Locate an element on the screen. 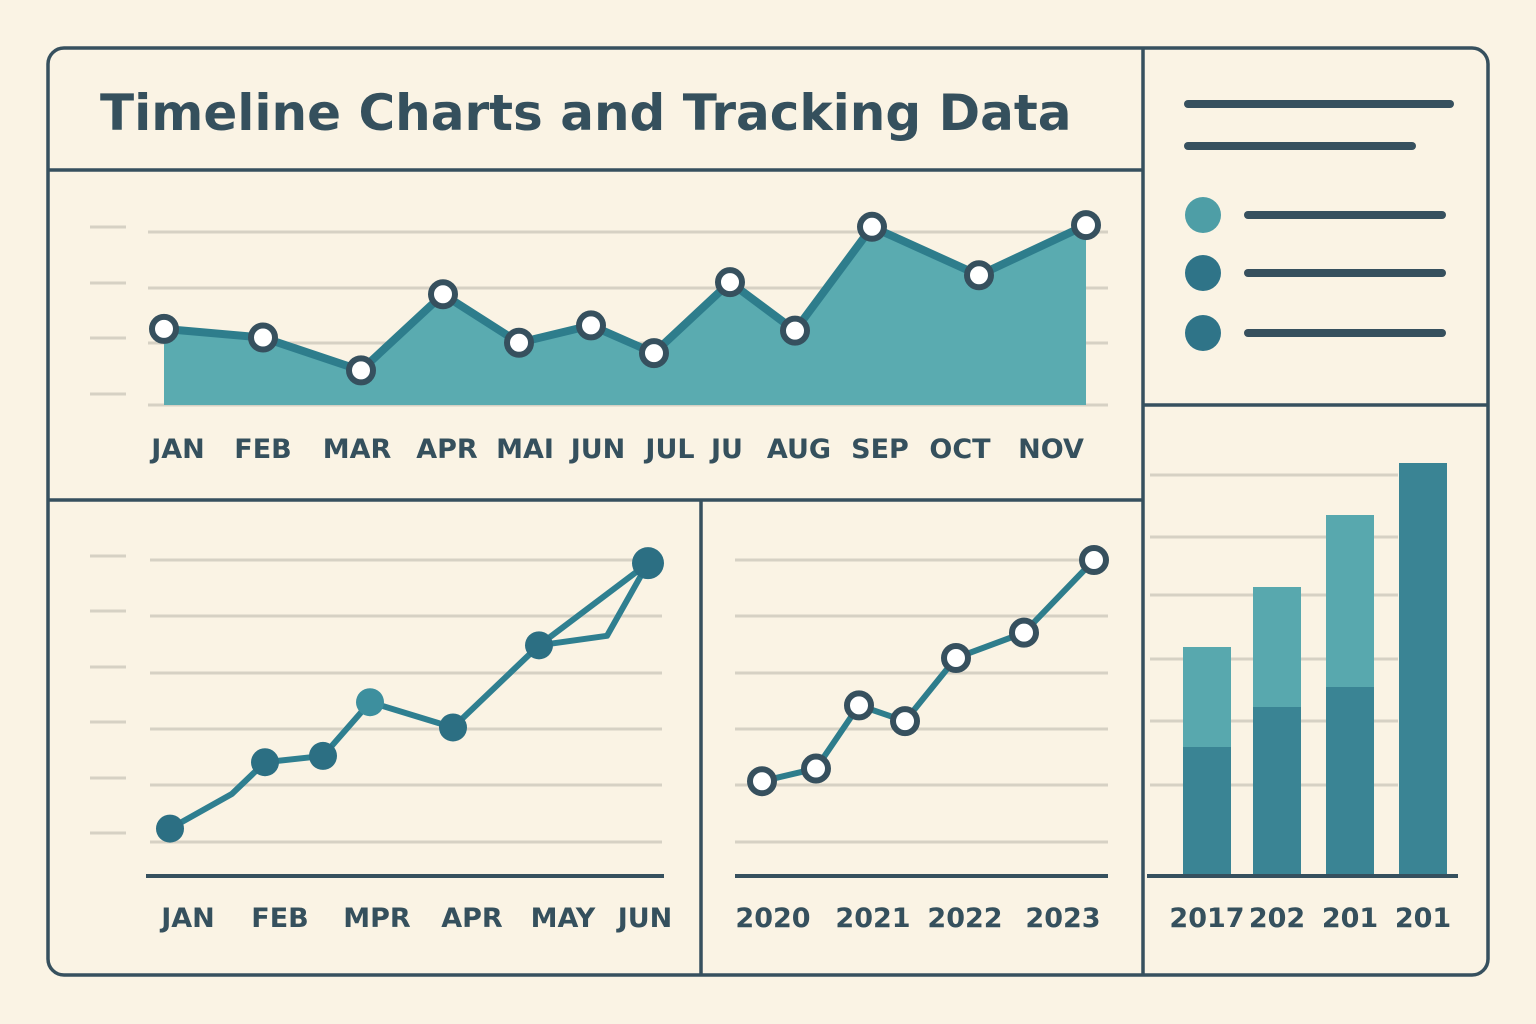  x-tick-label: NOV is located at coordinates (1051, 449).